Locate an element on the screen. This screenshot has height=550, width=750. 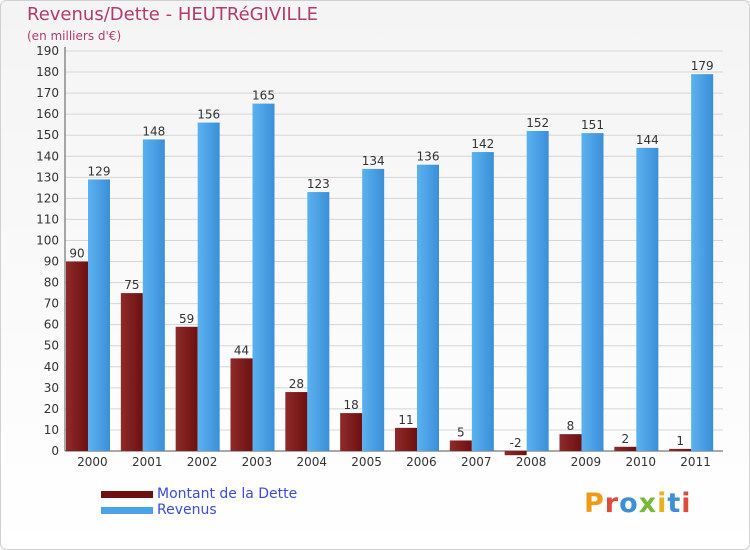
x-tick-label: 2004 is located at coordinates (311, 462).